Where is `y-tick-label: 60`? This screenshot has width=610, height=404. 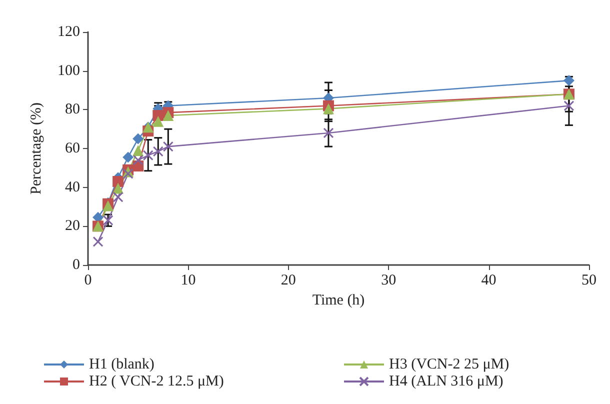
y-tick-label: 60 is located at coordinates (72, 148).